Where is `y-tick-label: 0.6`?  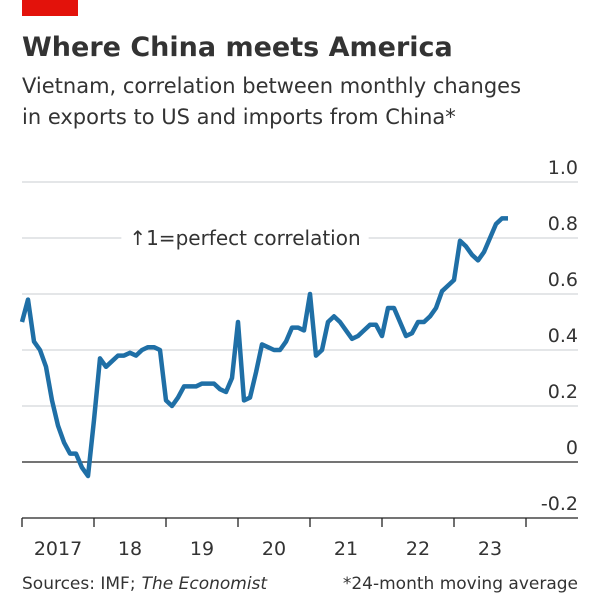
y-tick-label: 0.6 is located at coordinates (563, 280).